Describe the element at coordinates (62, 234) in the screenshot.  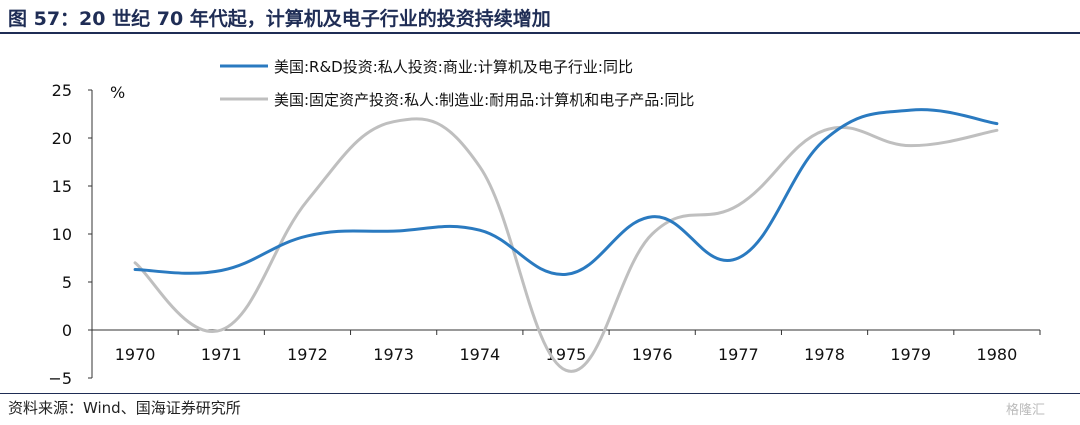
I see `y-tick-label: 10` at that location.